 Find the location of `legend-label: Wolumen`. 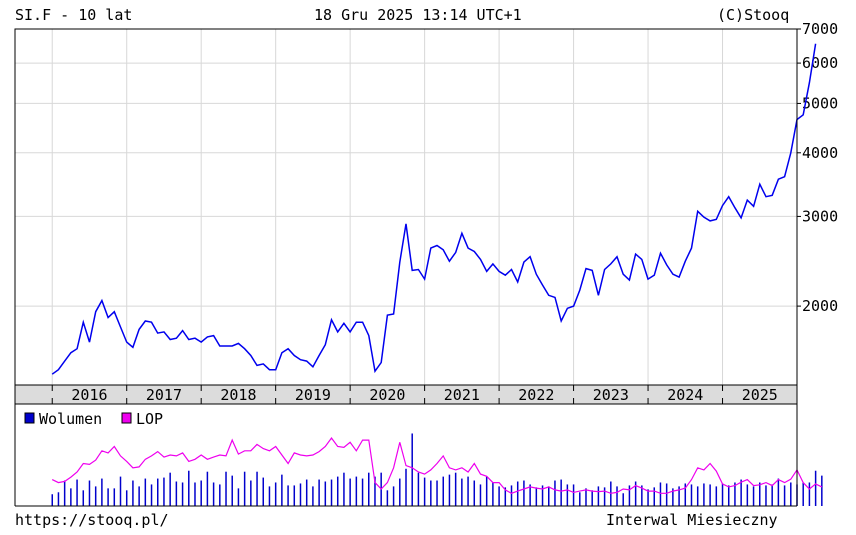

legend-label: Wolumen is located at coordinates (70, 419).